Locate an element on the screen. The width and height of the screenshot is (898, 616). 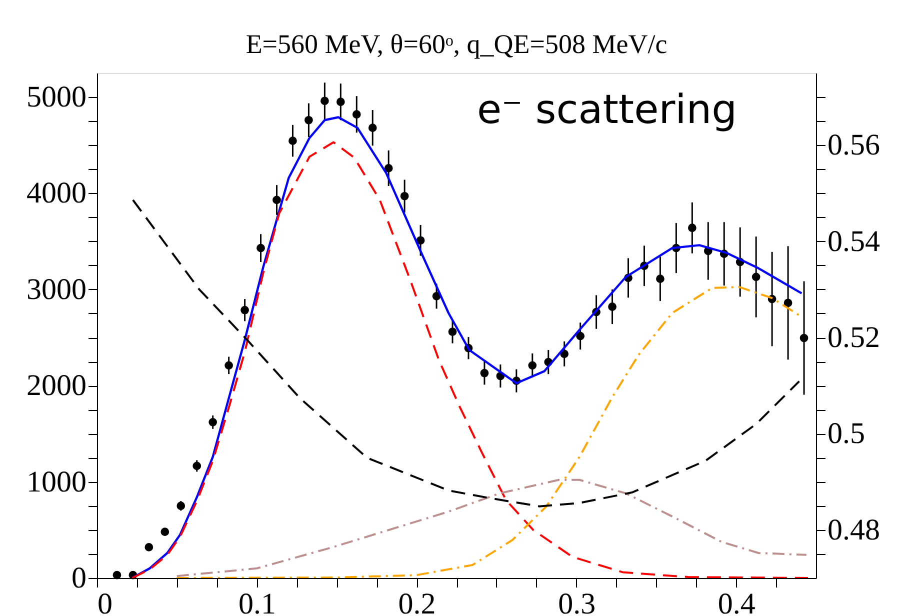
y-tick-label: 0 is located at coordinates (79, 578).